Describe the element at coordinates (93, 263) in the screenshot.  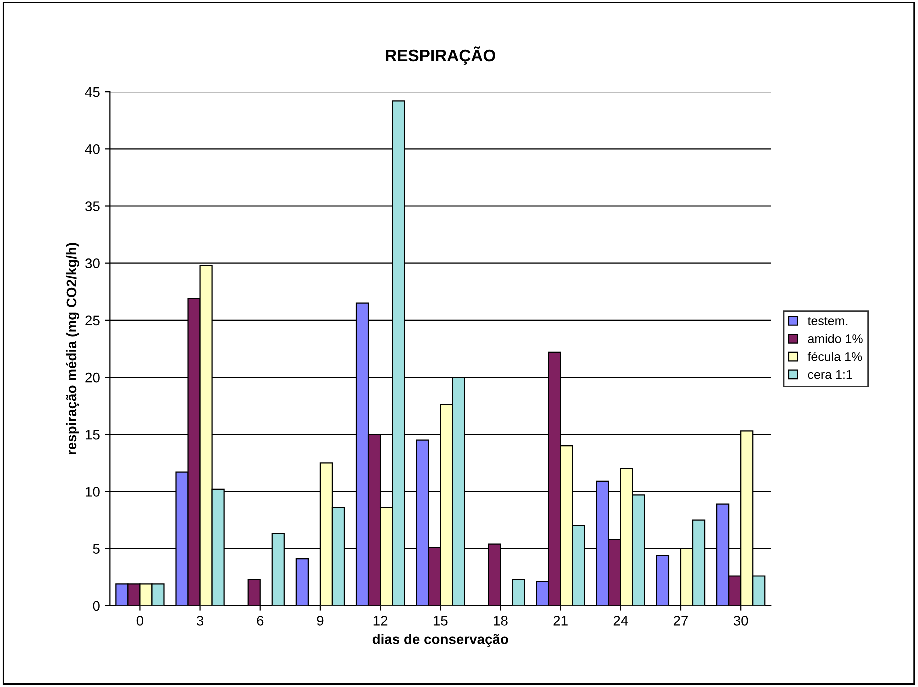
I see `y-tick-label: 30` at that location.